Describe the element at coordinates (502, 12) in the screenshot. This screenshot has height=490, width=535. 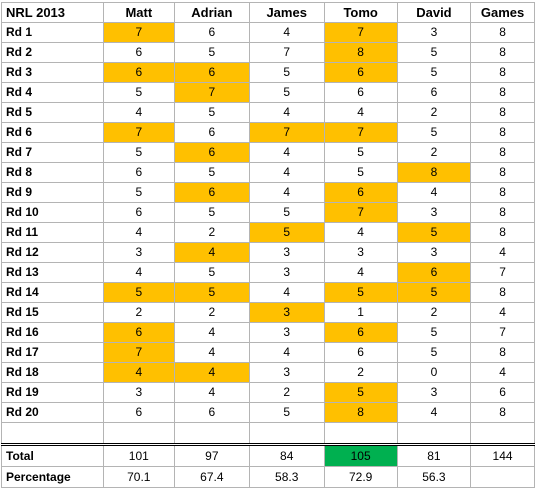
I see `column-header-games: Games` at that location.